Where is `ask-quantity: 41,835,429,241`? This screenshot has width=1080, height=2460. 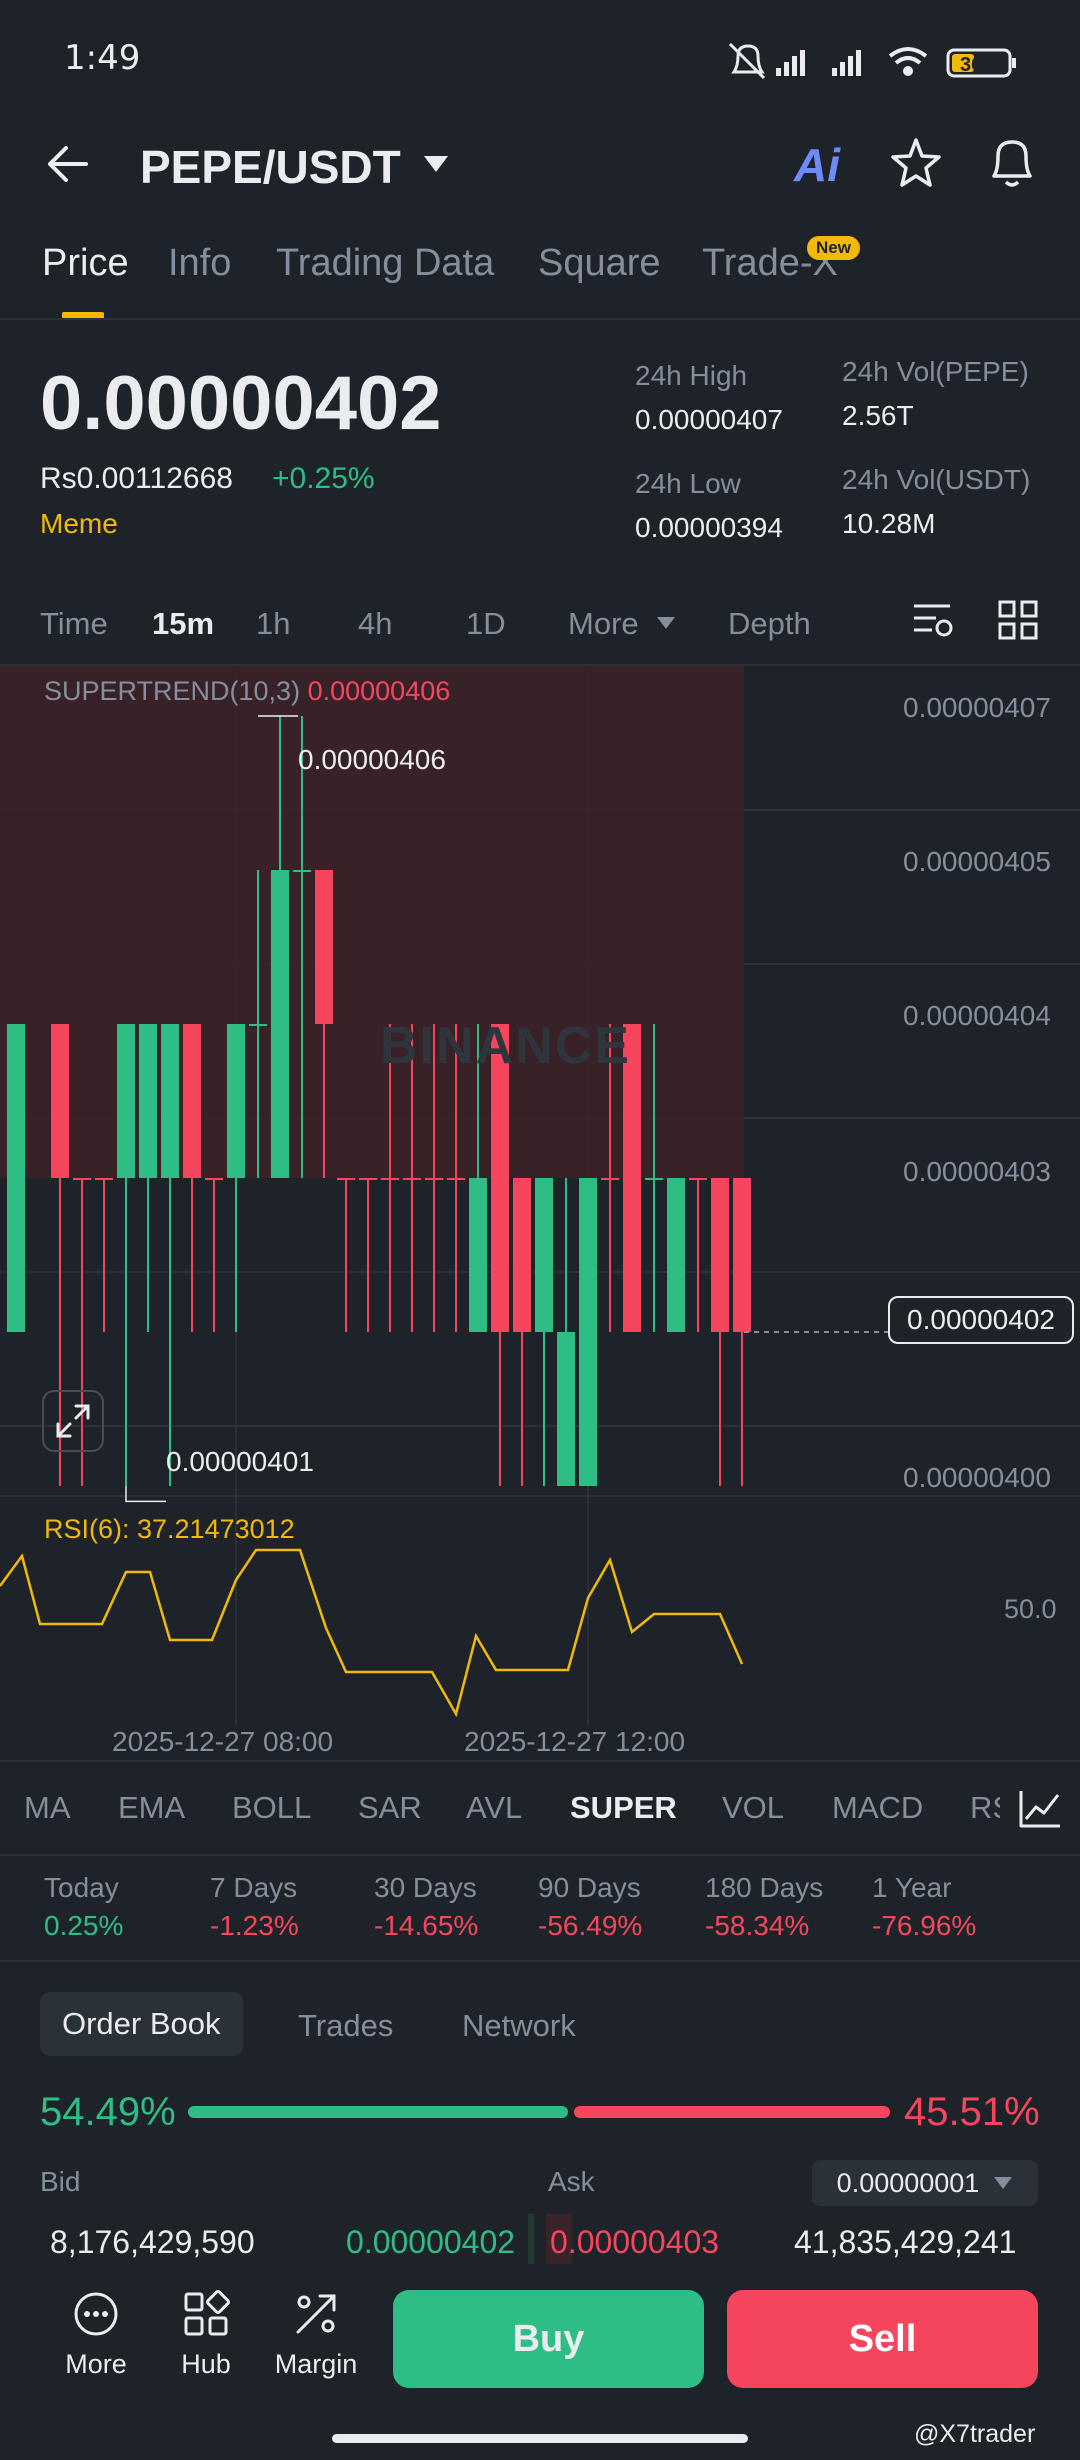 ask-quantity: 41,835,429,241 is located at coordinates (905, 2242).